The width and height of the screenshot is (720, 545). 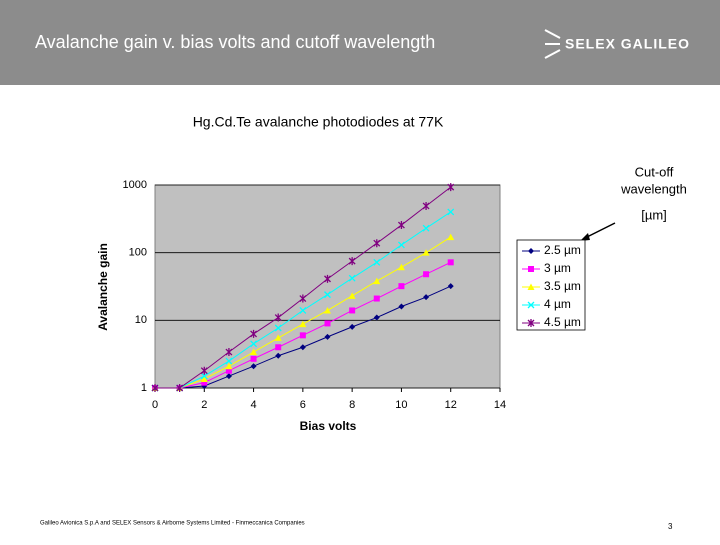 What do you see at coordinates (103, 287) in the screenshot?
I see `y-axis-label: Avalanche gain` at bounding box center [103, 287].